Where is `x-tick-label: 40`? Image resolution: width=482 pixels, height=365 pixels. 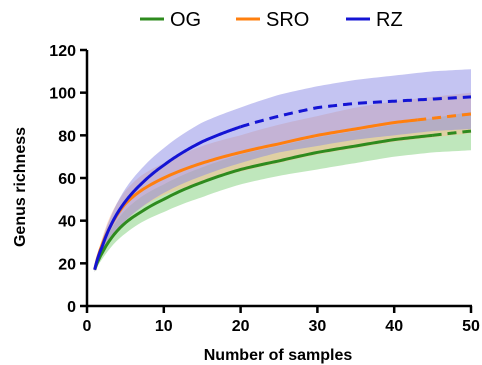
x-tick-label: 40 is located at coordinates (394, 326).